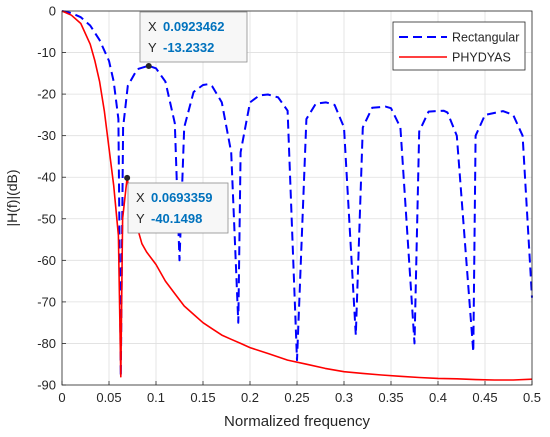 This screenshot has width=550, height=437. What do you see at coordinates (186, 122) in the screenshot?
I see `datatips: X 0.0923462 Y -13.2332 X 0.0693359 Y -40.1498` at bounding box center [186, 122].